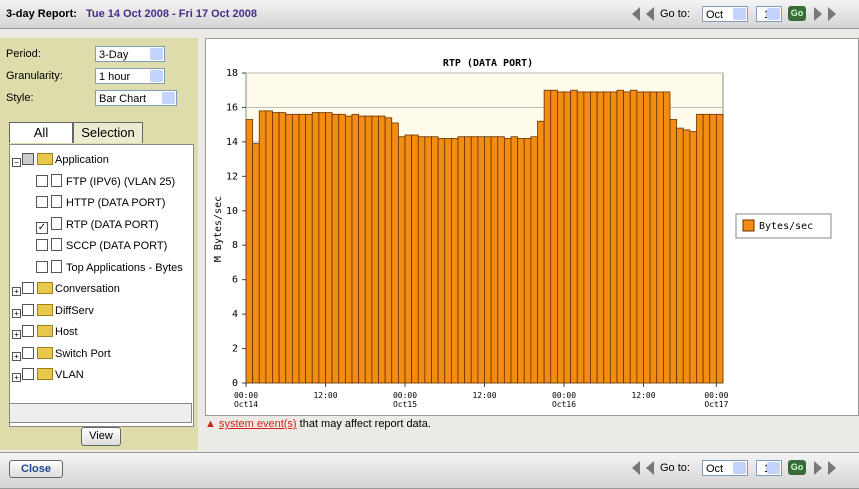  Describe the element at coordinates (45, 332) in the screenshot. I see `tree-row: + Host` at that location.